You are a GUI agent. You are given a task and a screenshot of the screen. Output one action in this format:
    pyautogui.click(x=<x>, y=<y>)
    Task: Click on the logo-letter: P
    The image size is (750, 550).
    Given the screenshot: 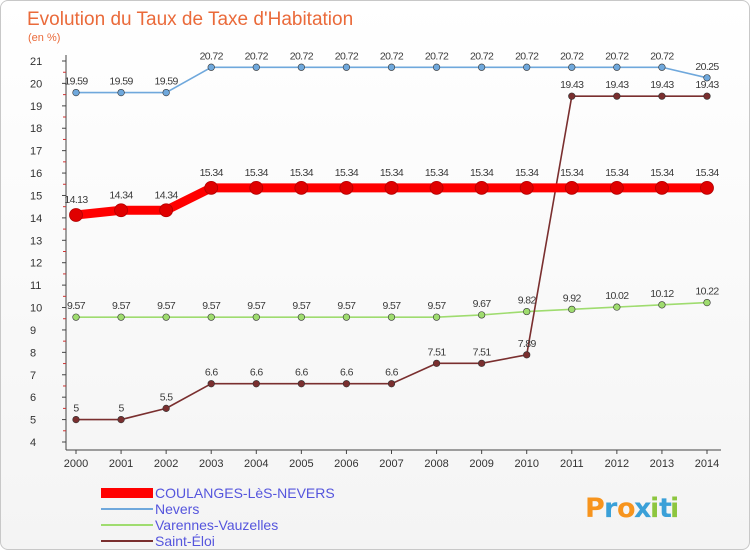 What is the action you would take?
    pyautogui.click(x=595, y=508)
    